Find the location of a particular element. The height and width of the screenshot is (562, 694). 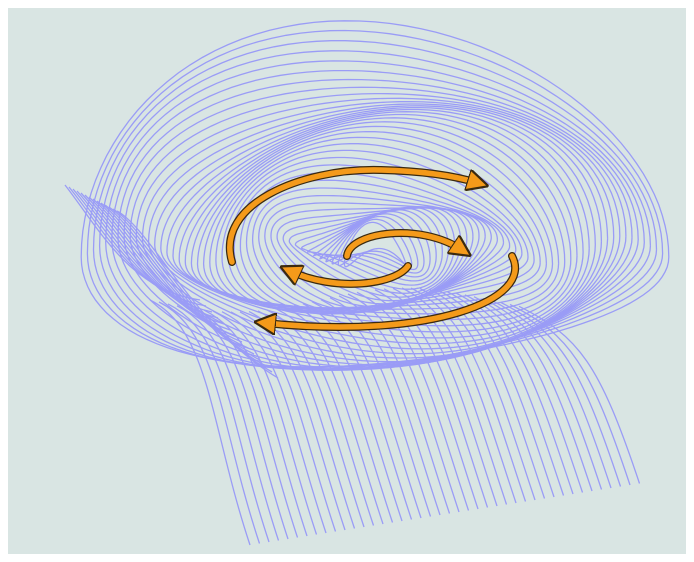

rotation-arrows is located at coordinates (372, 246).